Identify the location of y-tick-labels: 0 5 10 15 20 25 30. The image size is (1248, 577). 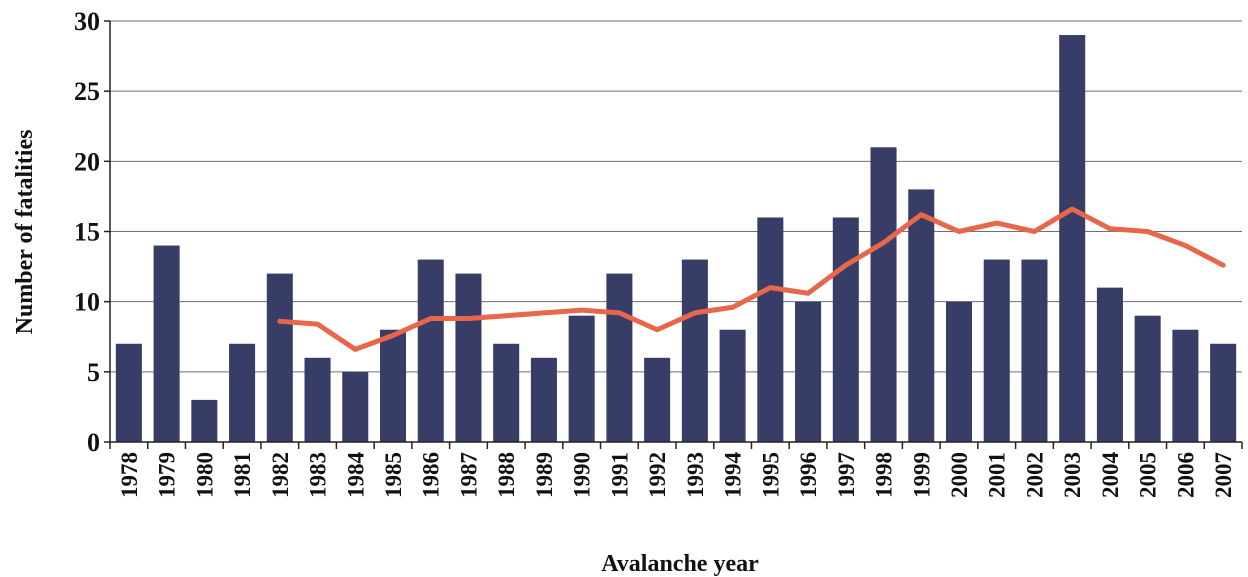
(87, 232).